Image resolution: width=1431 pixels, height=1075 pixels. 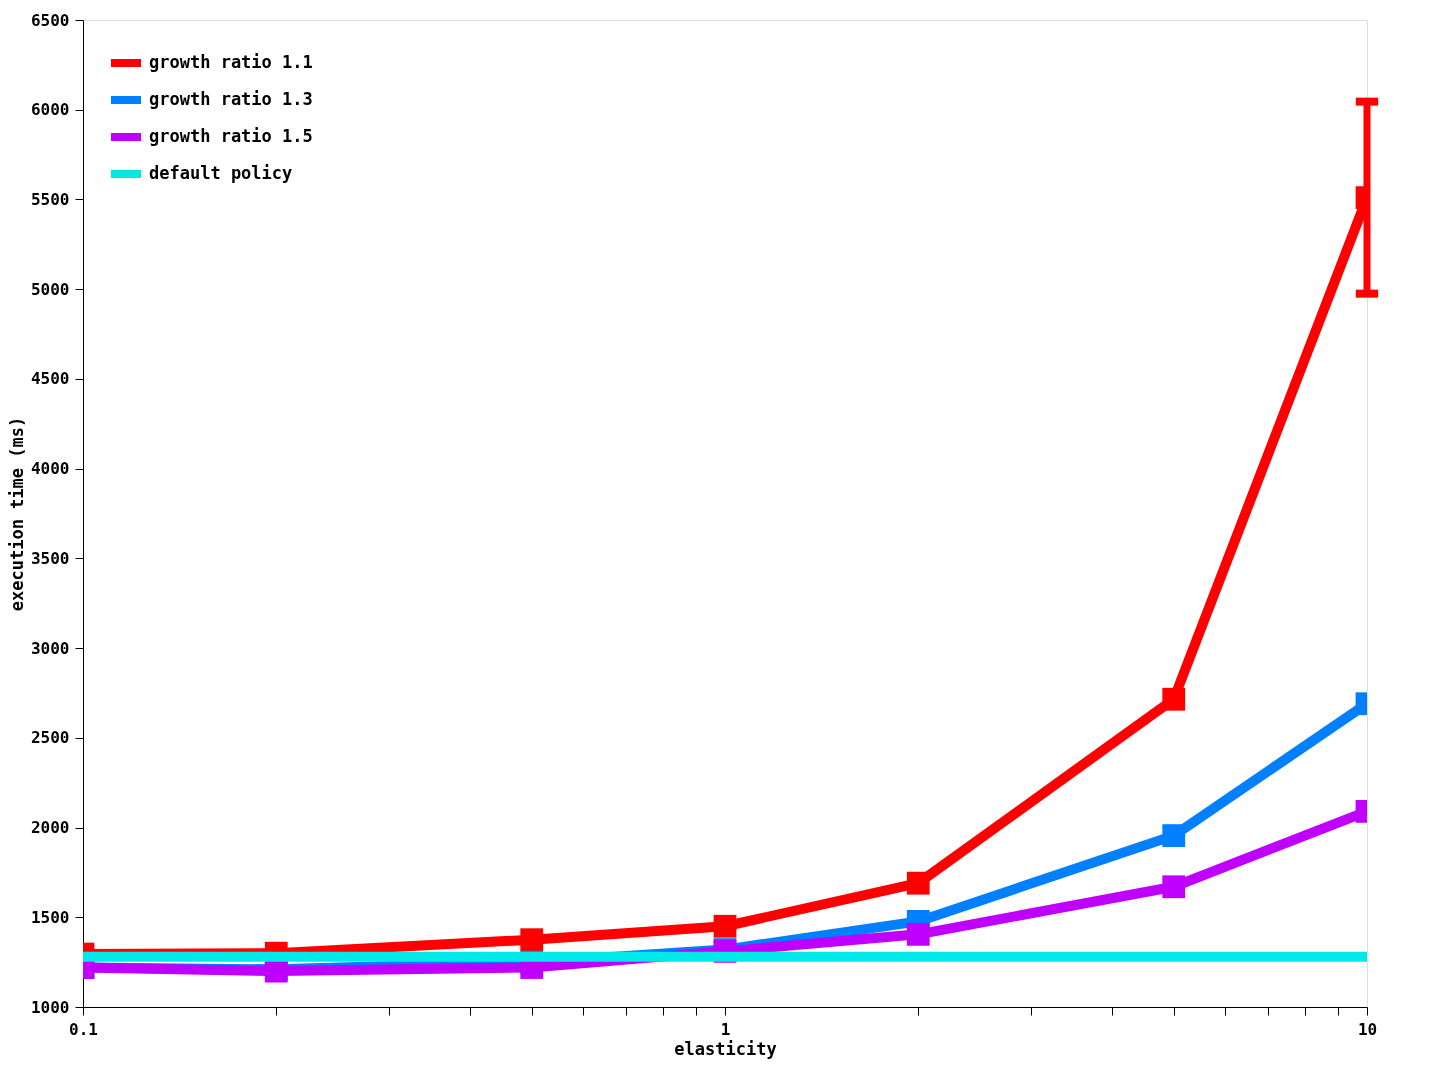 I want to click on legend-label: growth ratio 1.5, so click(x=231, y=136).